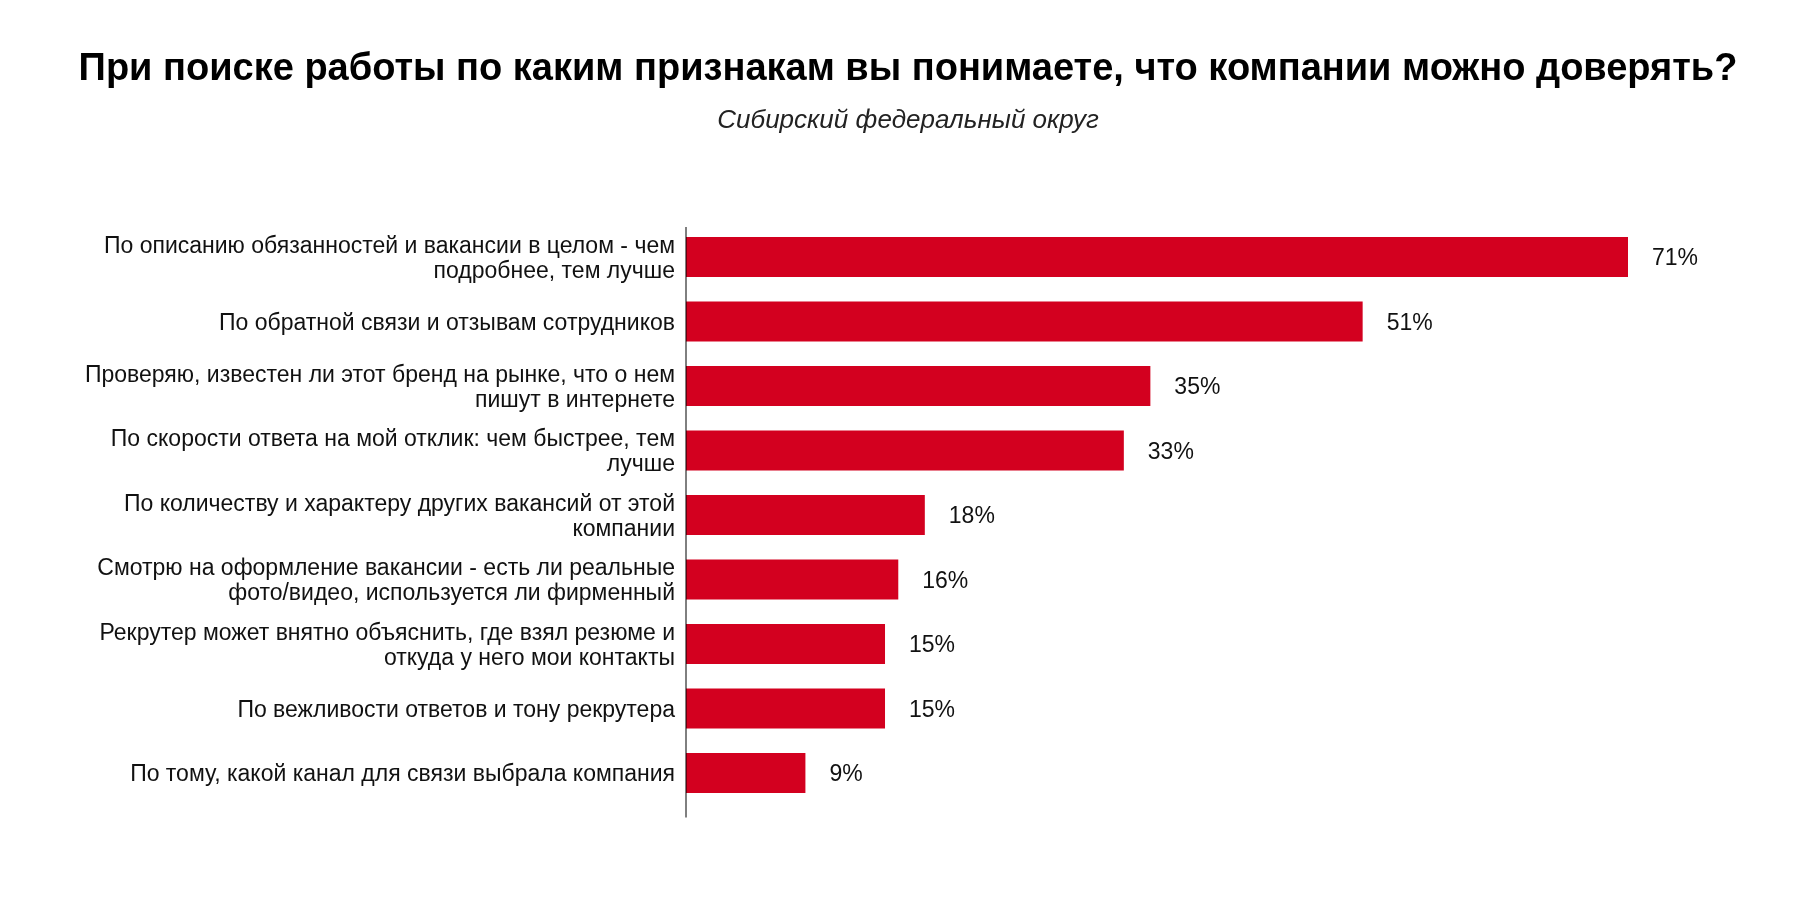 Image resolution: width=1800 pixels, height=905 pixels. Describe the element at coordinates (1170, 450) in the screenshot. I see `data-label: 33%` at that location.